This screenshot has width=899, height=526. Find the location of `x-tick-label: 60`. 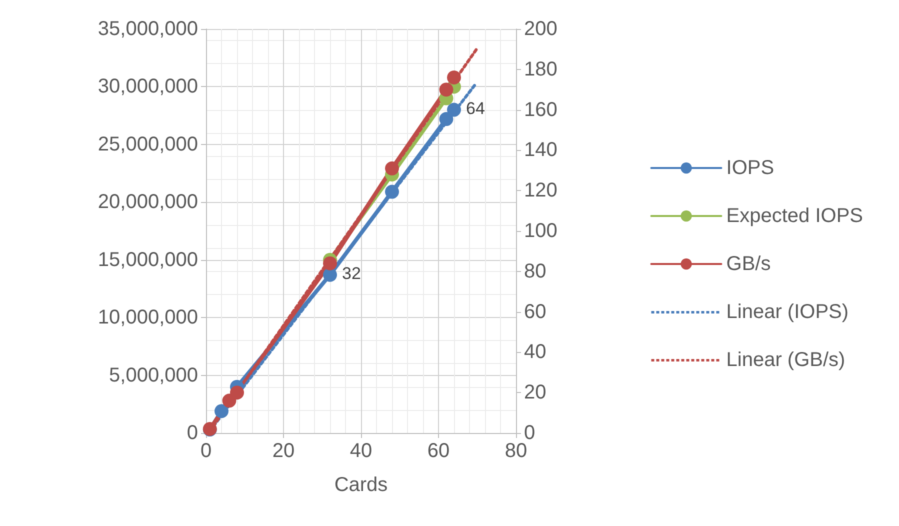

x-tick-label: 60 is located at coordinates (438, 451).